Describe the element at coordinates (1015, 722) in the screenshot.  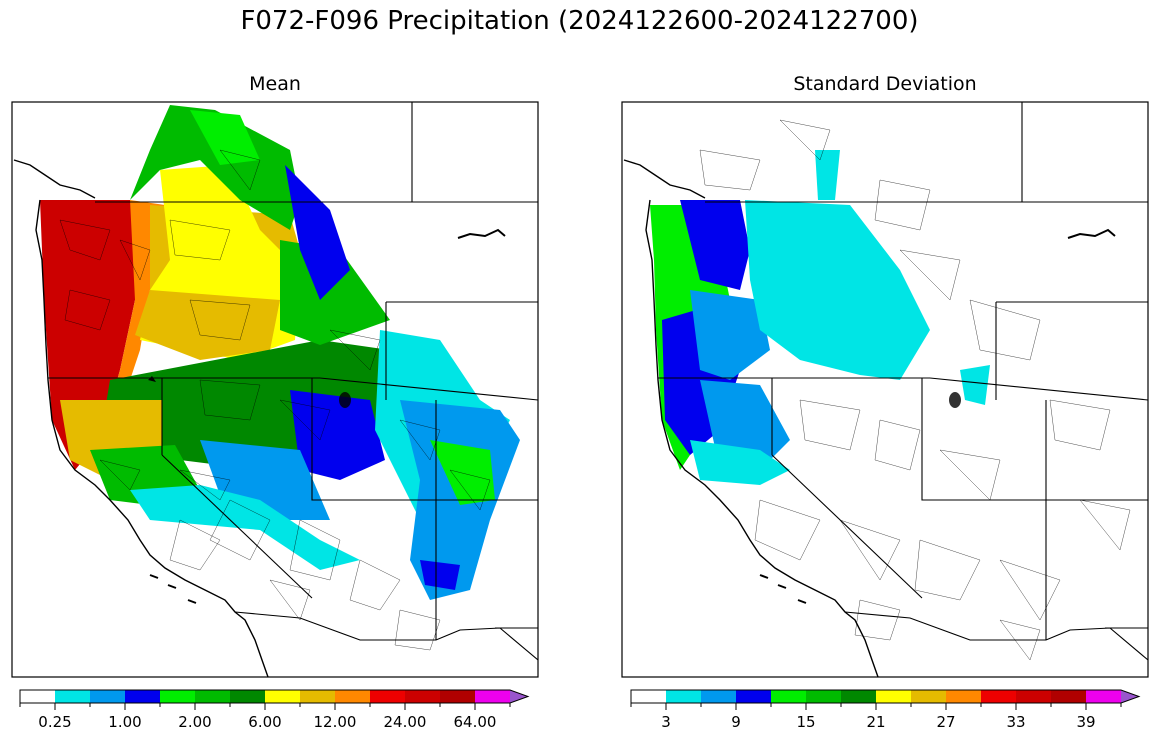
I see `colorbar-tick-label: 33` at that location.